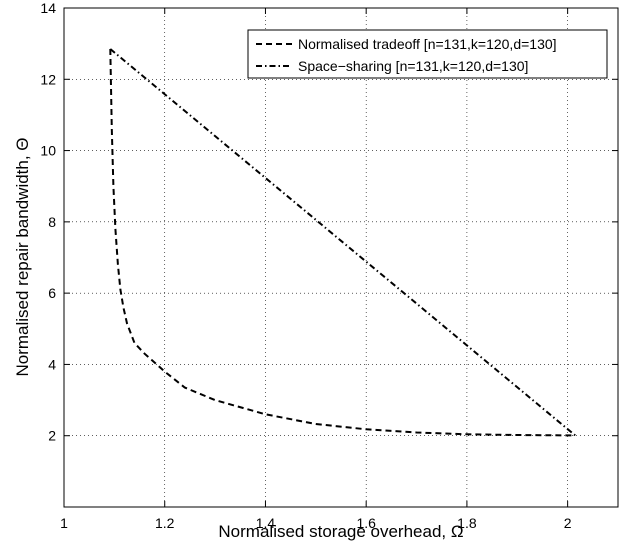  What do you see at coordinates (413, 66) in the screenshot?
I see `legend-label: Space−sharing [n=131,k=120,d=130]` at bounding box center [413, 66].